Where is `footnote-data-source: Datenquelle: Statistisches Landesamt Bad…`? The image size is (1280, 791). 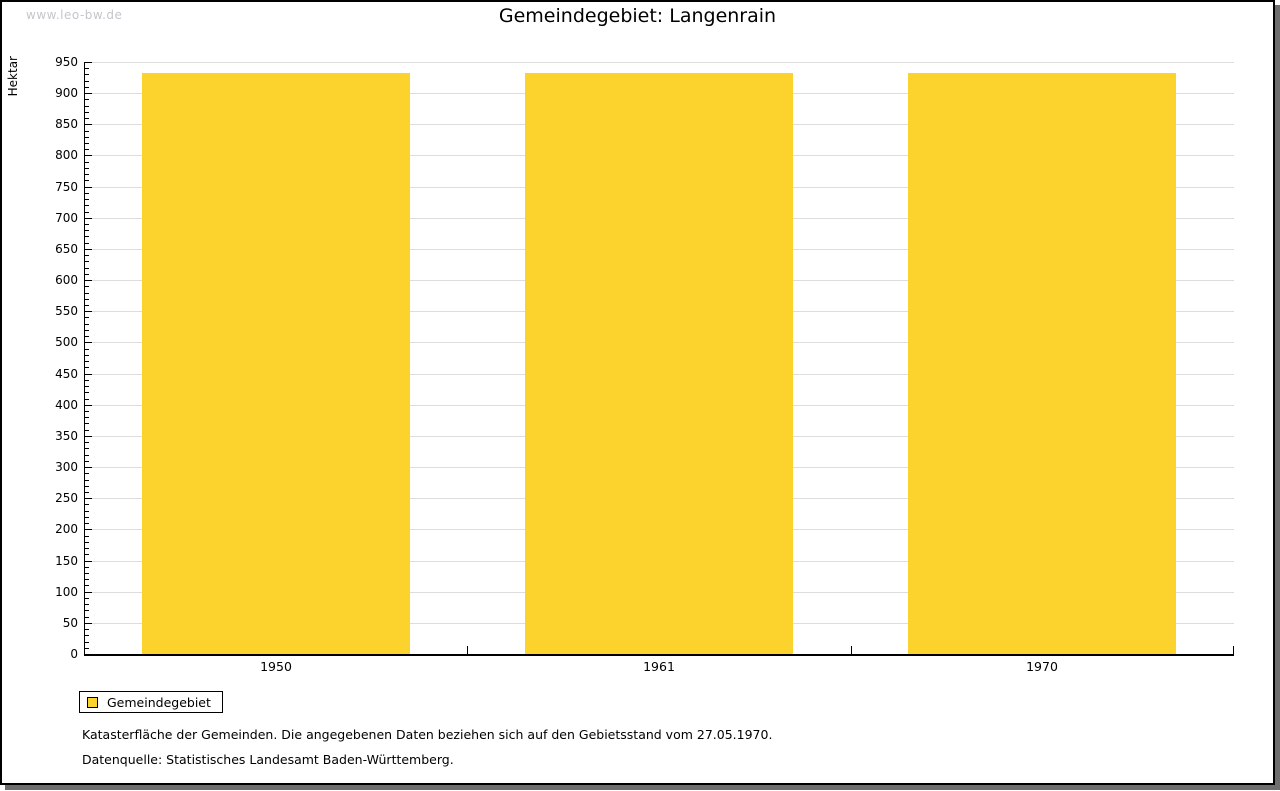
footnote-data-source: Datenquelle: Statistisches Landesamt Bad… is located at coordinates (268, 759).